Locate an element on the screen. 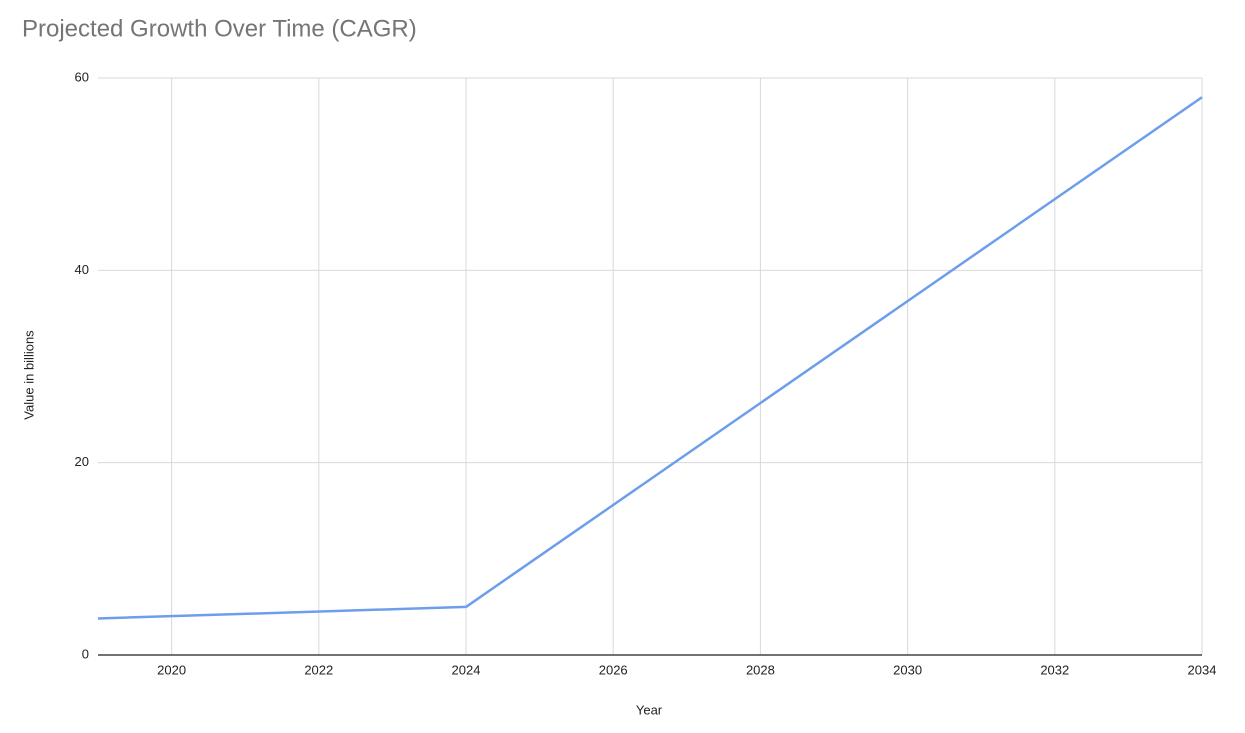 The height and width of the screenshot is (733, 1245). x-tick-label: 2034 is located at coordinates (1202, 669).